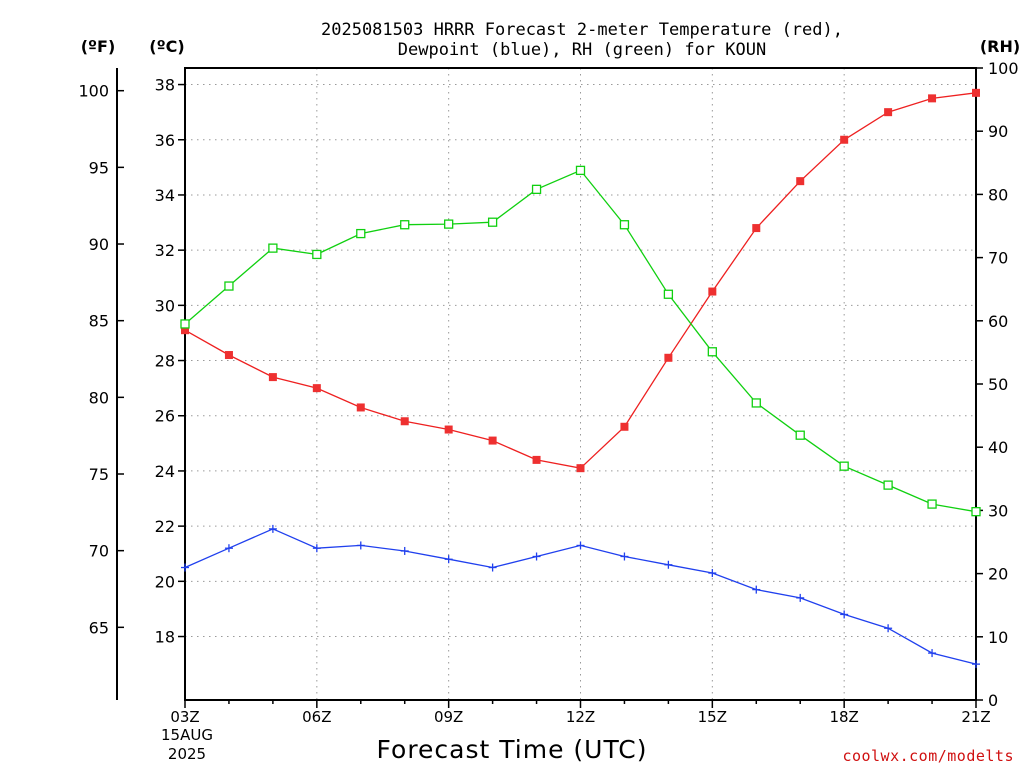 Image resolution: width=1024 pixels, height=768 pixels. What do you see at coordinates (187, 754) in the screenshot?
I see `date-label-year: 2025` at bounding box center [187, 754].